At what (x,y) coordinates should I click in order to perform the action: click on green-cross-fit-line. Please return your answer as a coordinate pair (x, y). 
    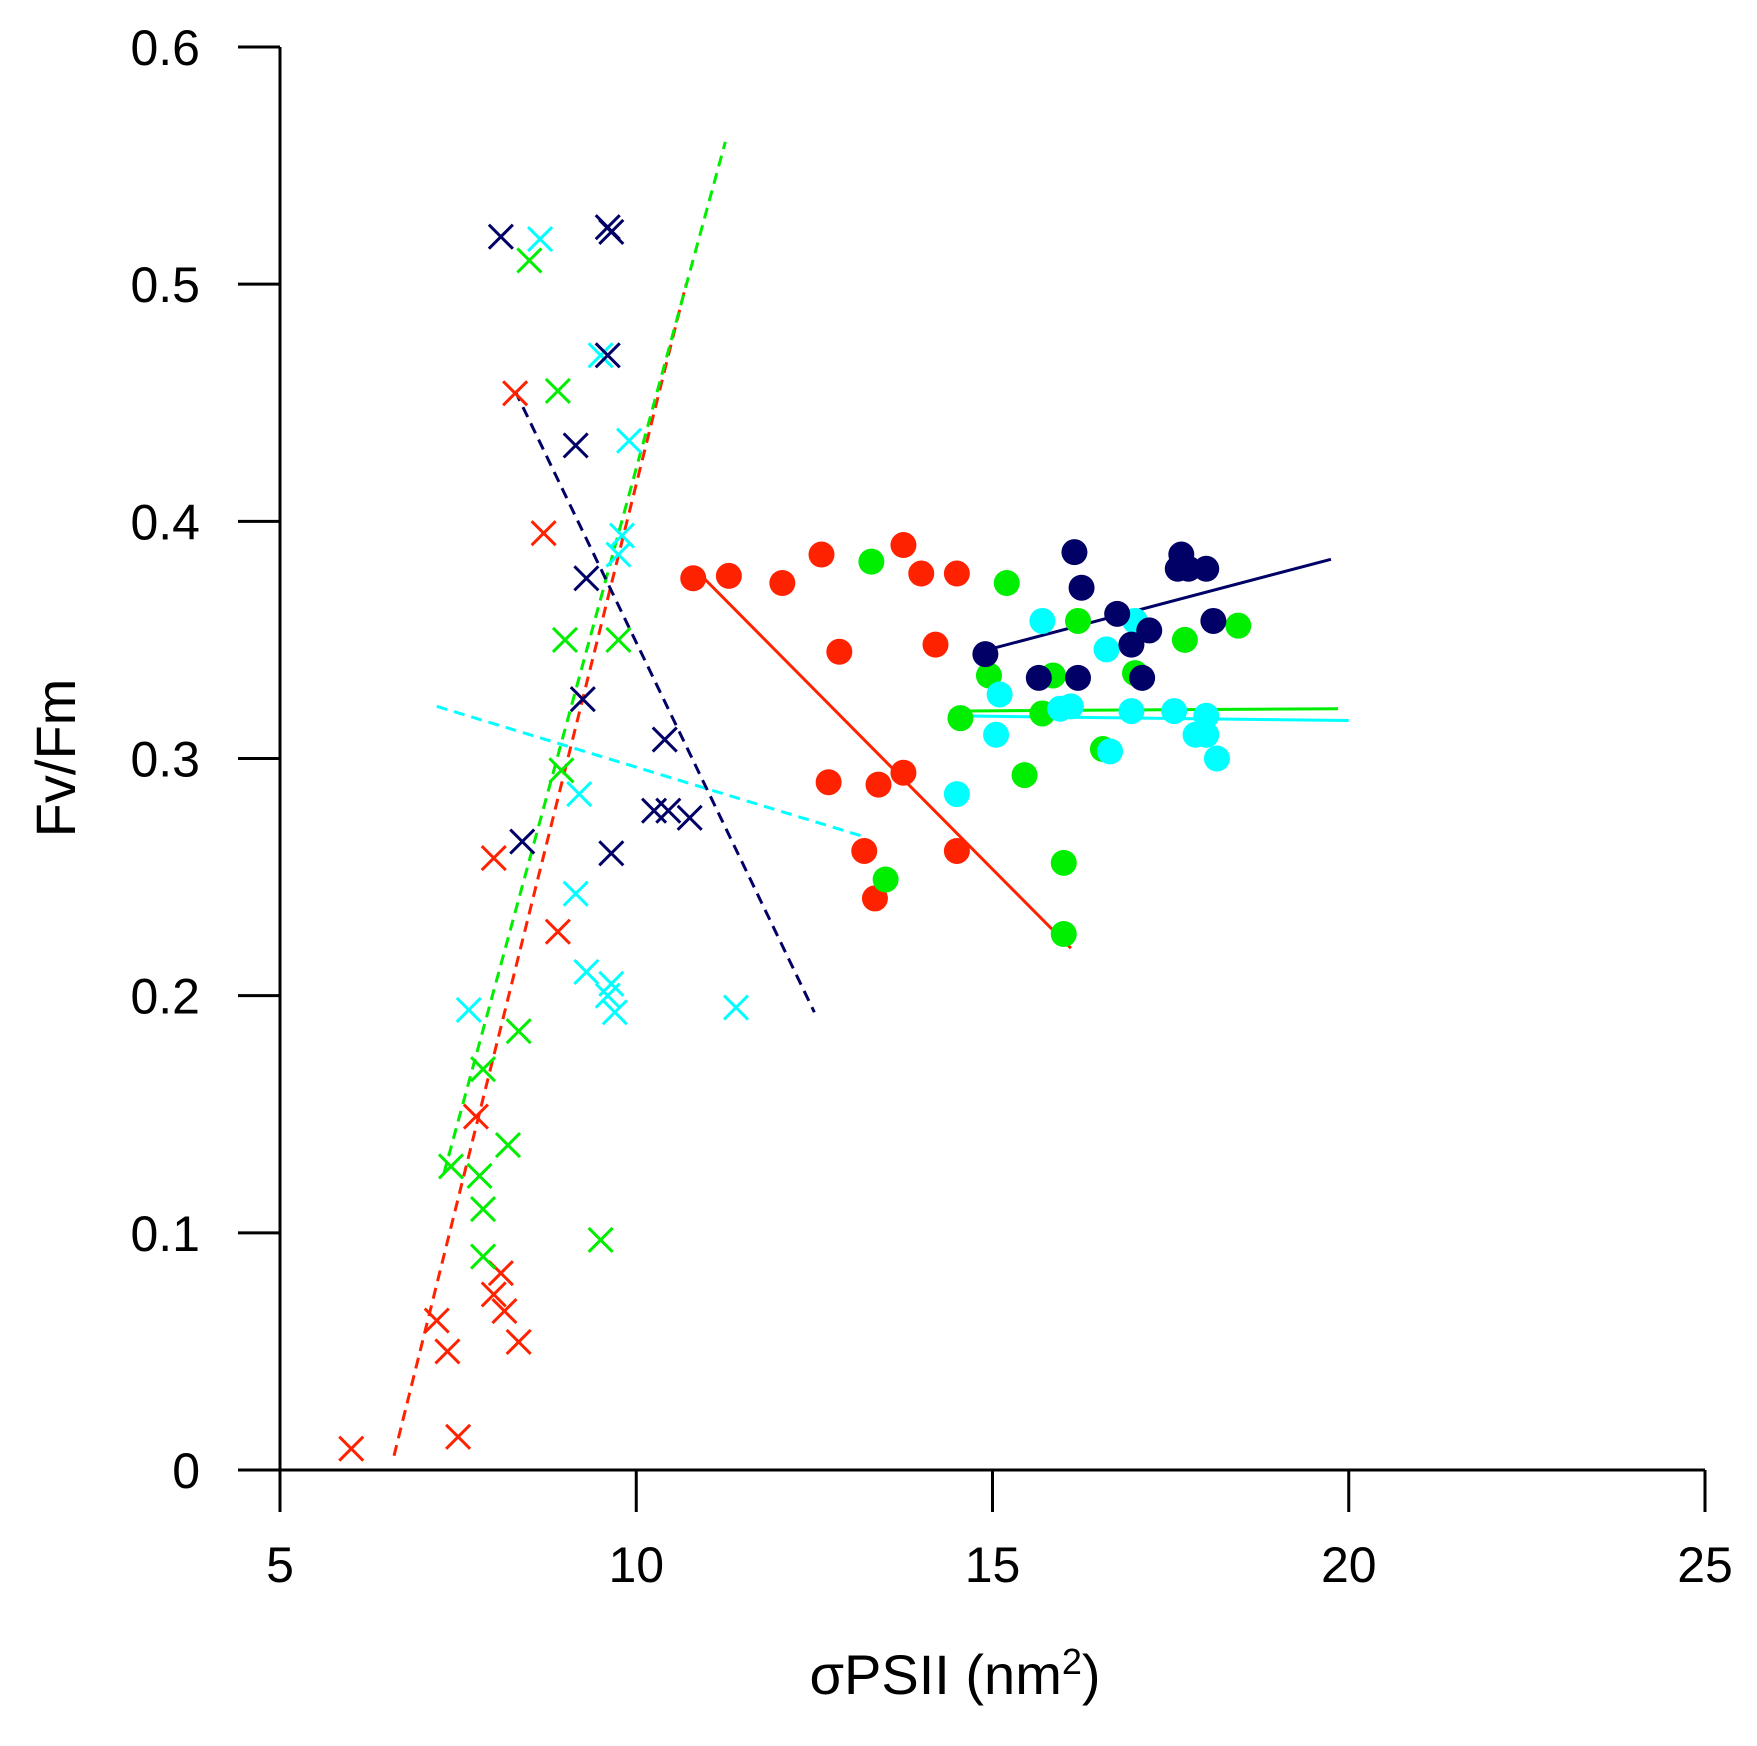
    Looking at the image, I should click on (584, 657).